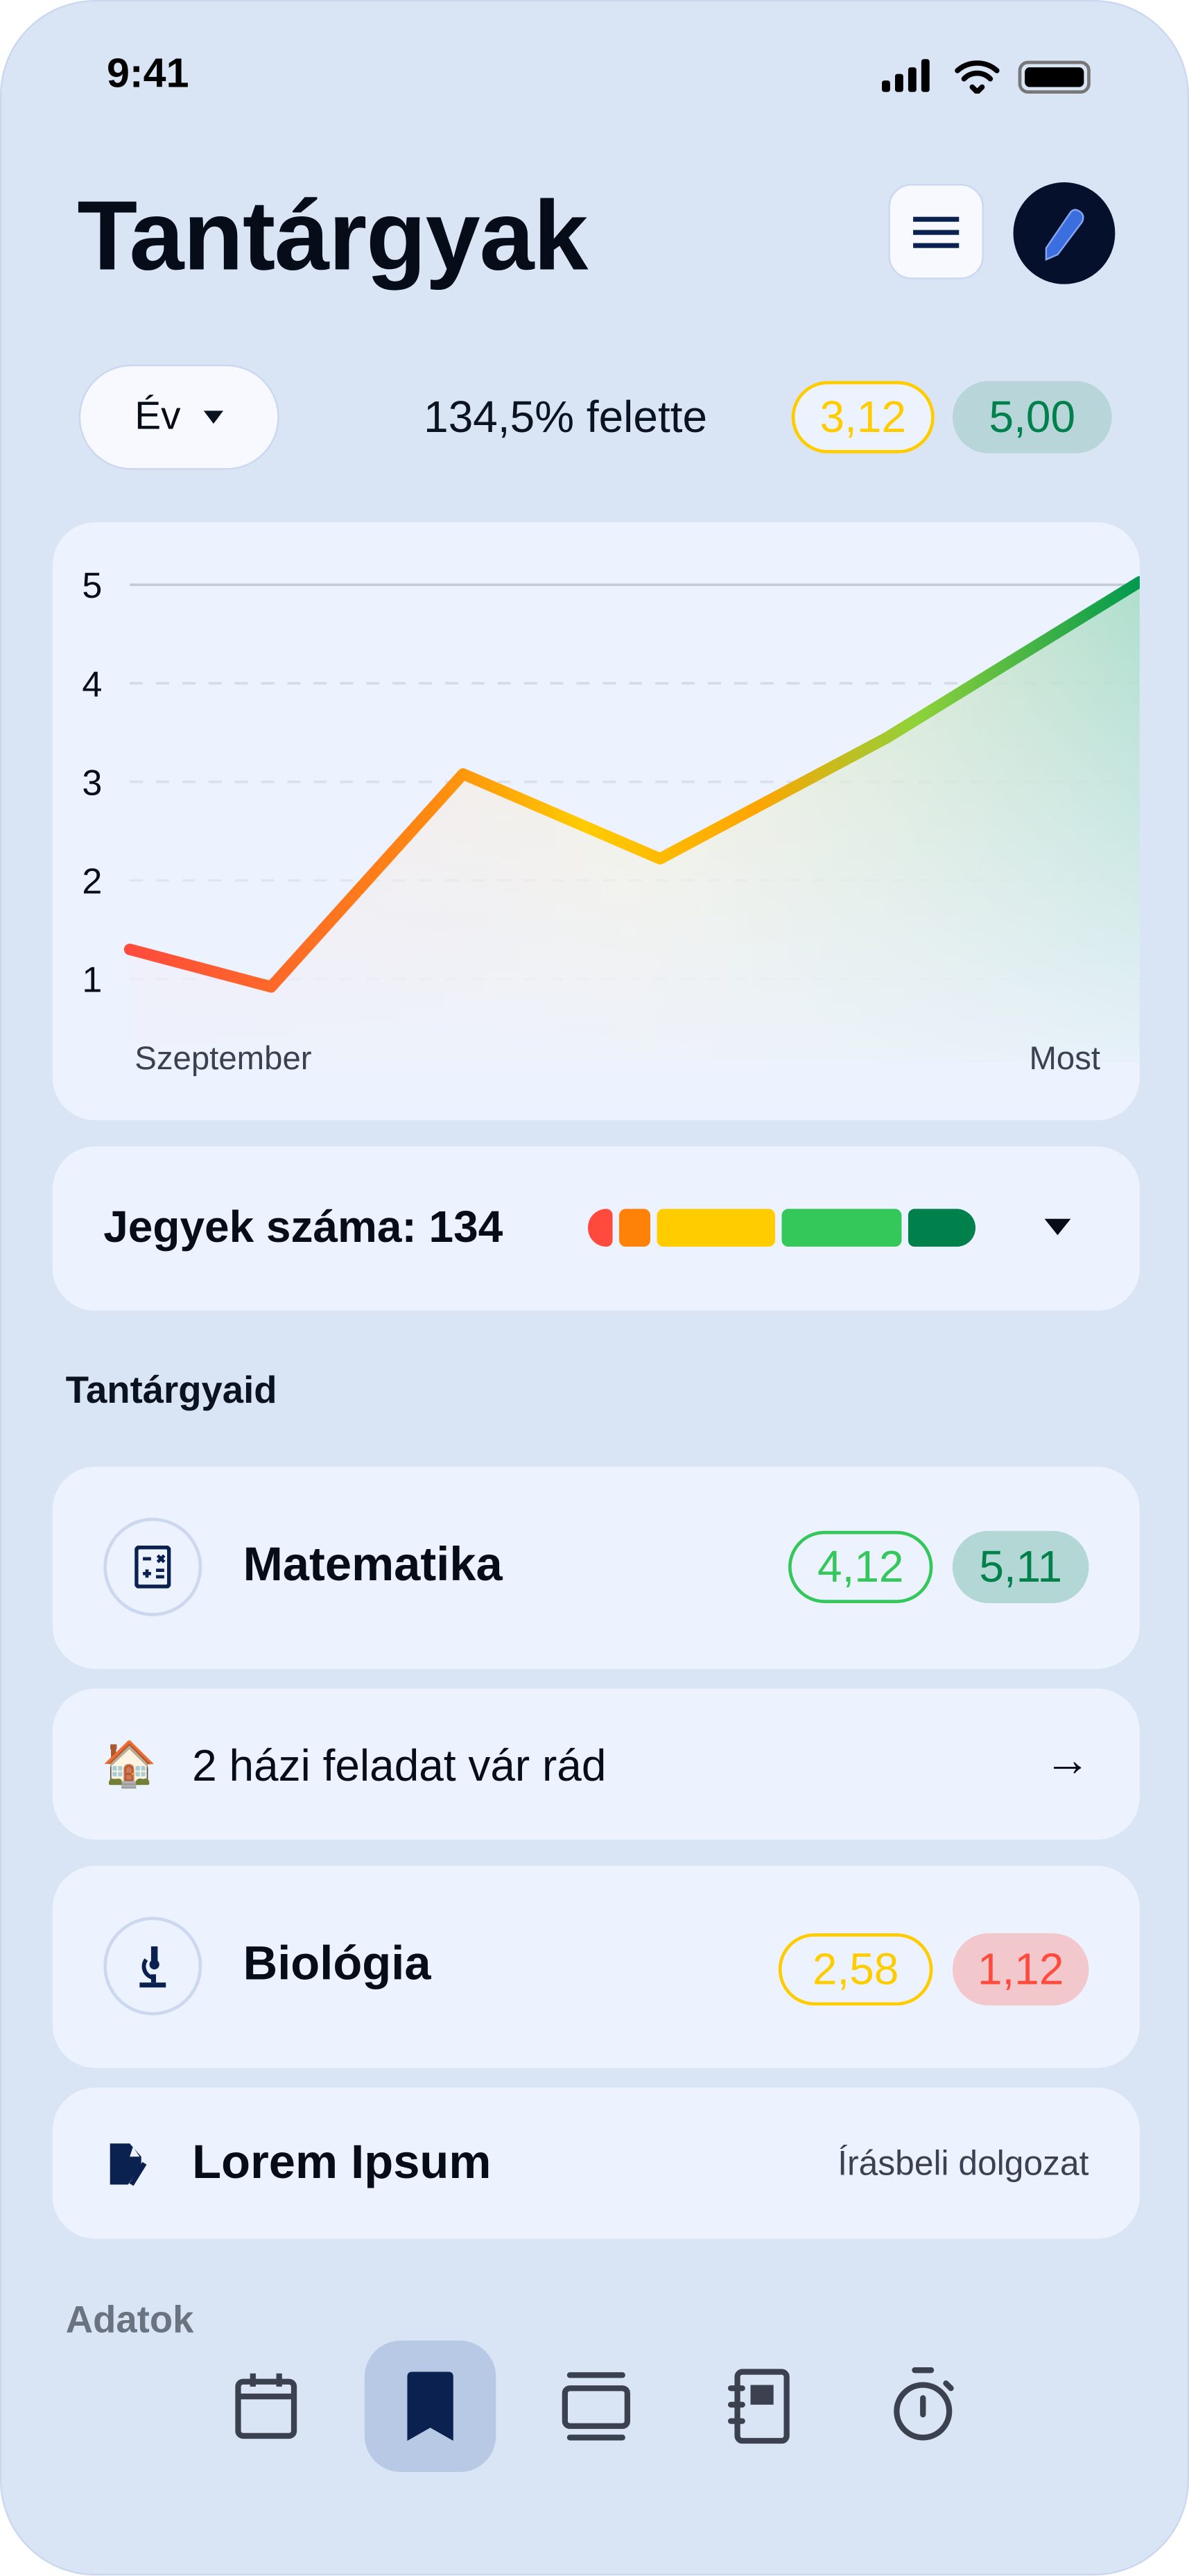  What do you see at coordinates (92, 586) in the screenshot?
I see `y-tick-label: 5` at bounding box center [92, 586].